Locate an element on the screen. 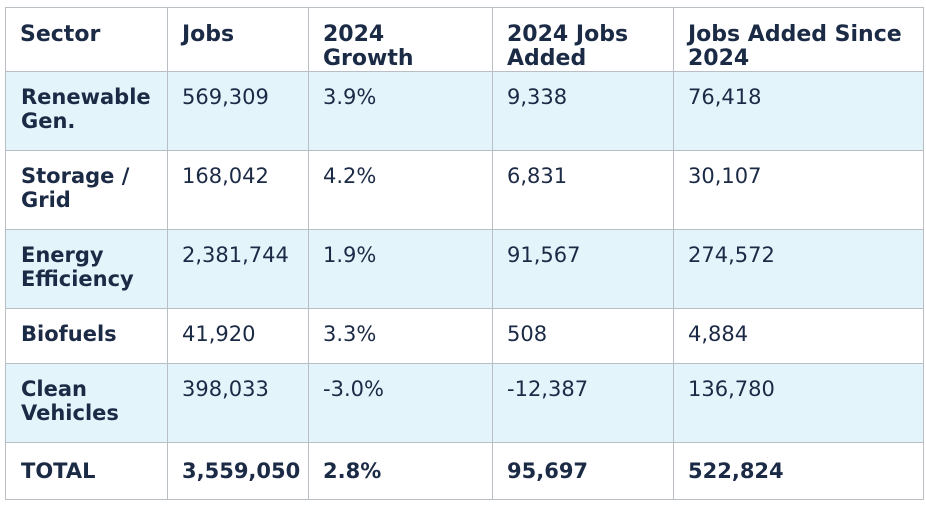 The height and width of the screenshot is (519, 926). cell-jobs: 3,559,050 is located at coordinates (238, 471).